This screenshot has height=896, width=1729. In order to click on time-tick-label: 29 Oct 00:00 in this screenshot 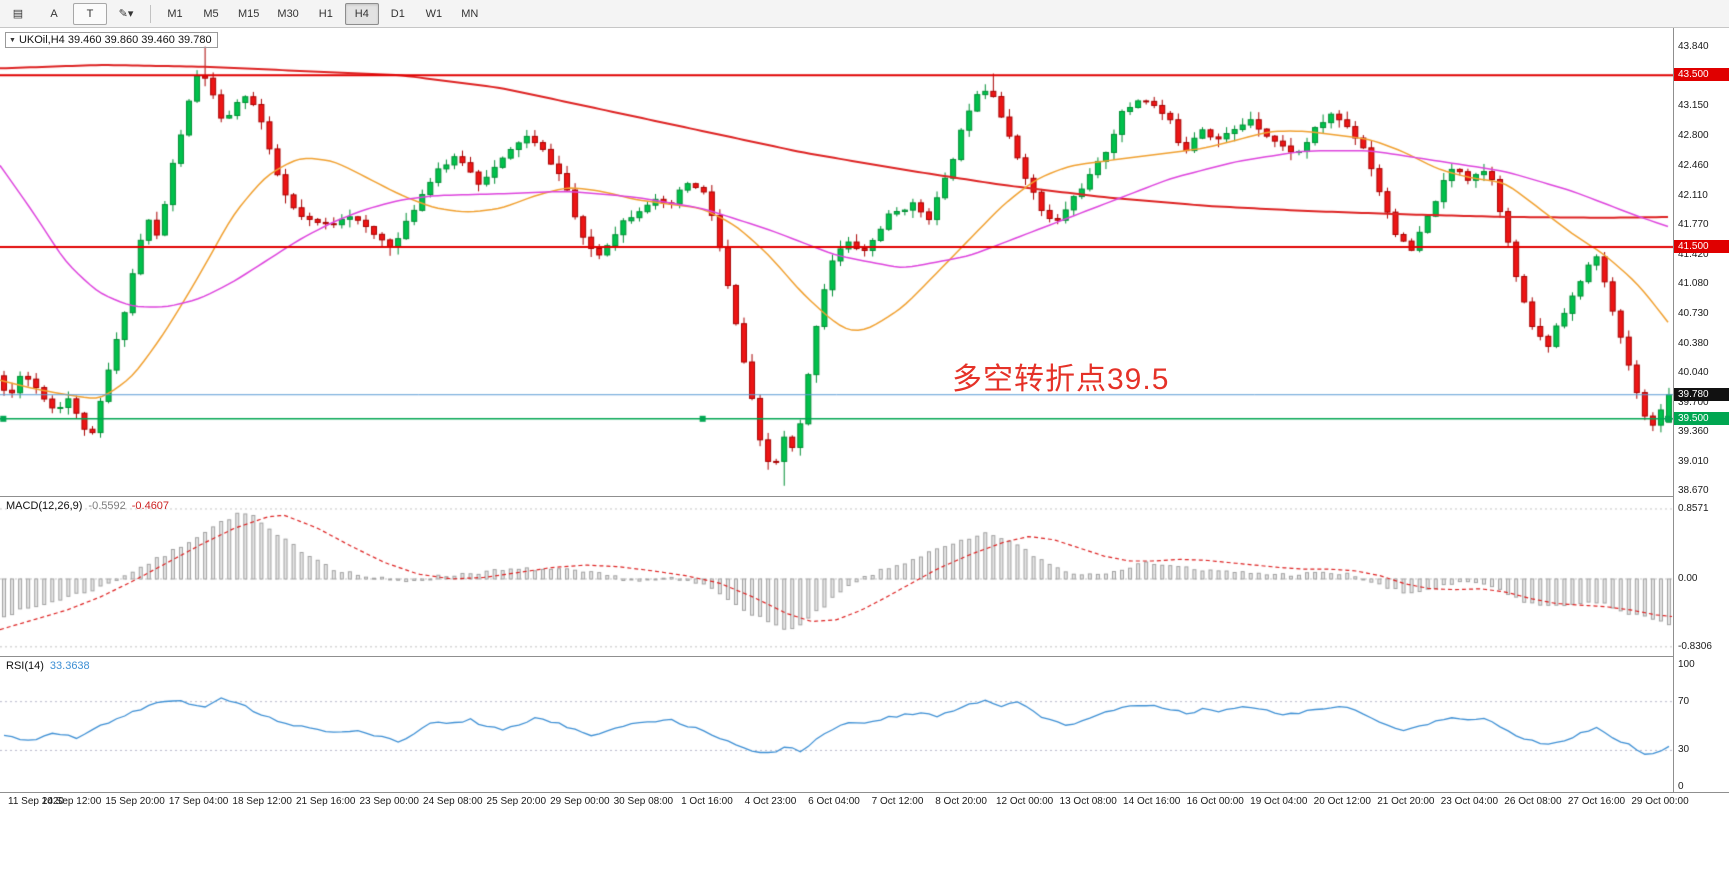, I will do `click(1660, 801)`.